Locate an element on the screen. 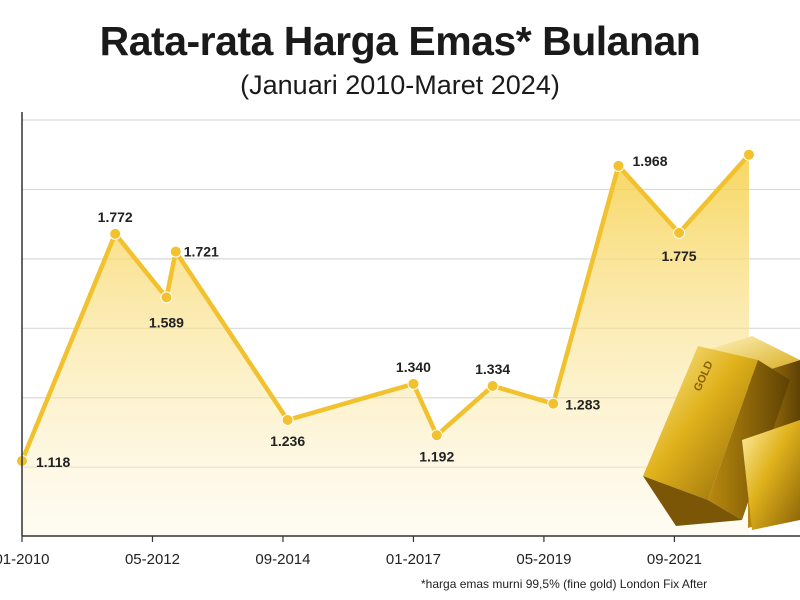 Image resolution: width=800 pixels, height=600 pixels. data-label: 1.721 is located at coordinates (201, 252).